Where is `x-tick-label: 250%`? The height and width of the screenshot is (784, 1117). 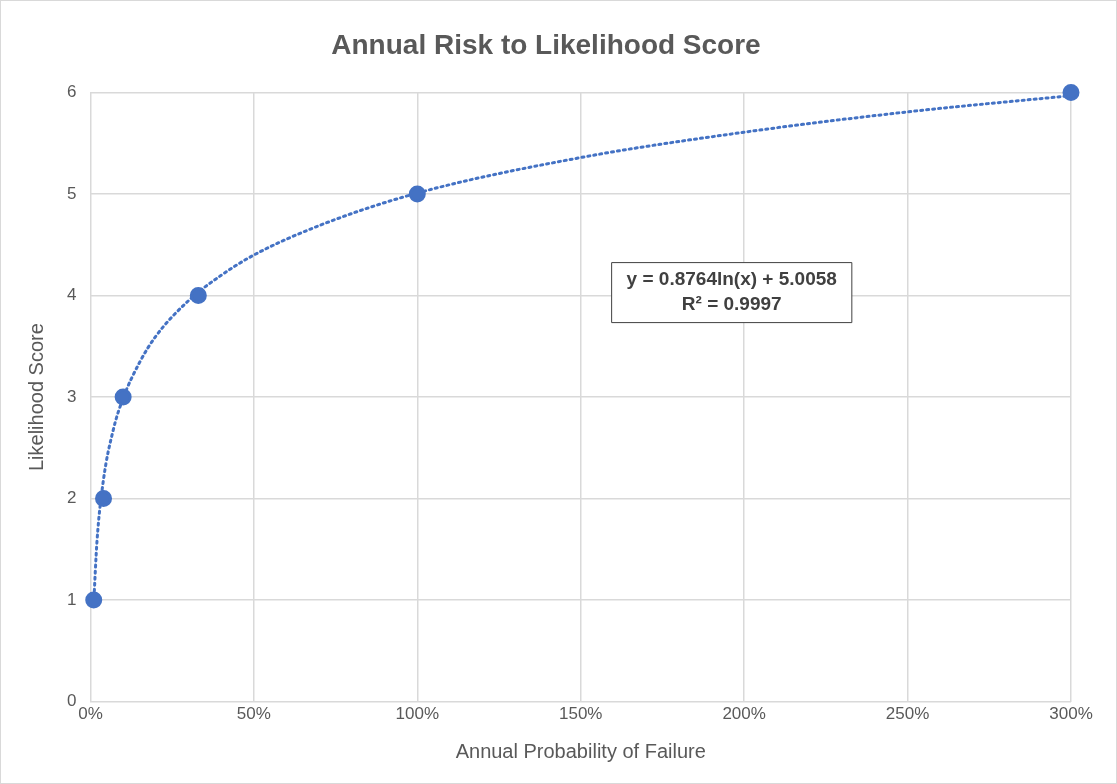
x-tick-label: 250% is located at coordinates (907, 714).